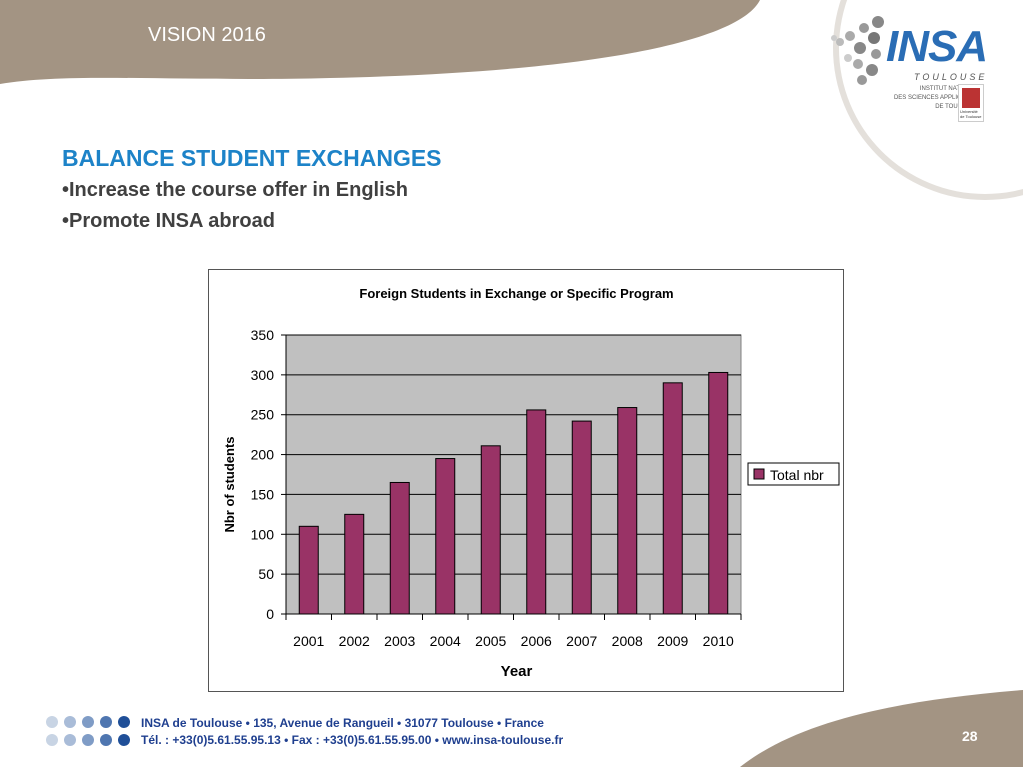 This screenshot has height=767, width=1023. What do you see at coordinates (263, 494) in the screenshot?
I see `y-tick-label-3: 150` at bounding box center [263, 494].